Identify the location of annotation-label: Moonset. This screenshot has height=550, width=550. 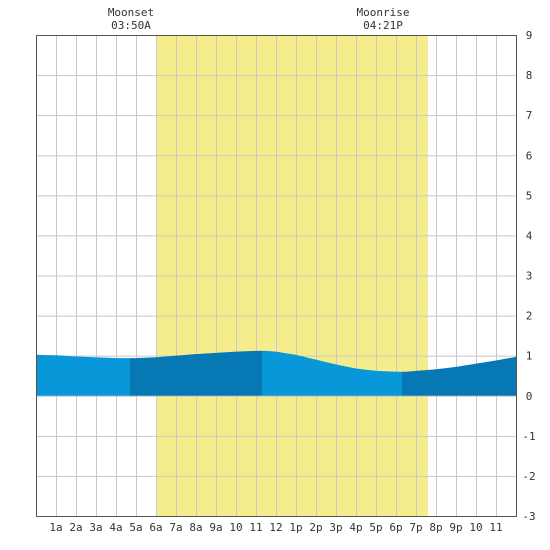
(131, 12).